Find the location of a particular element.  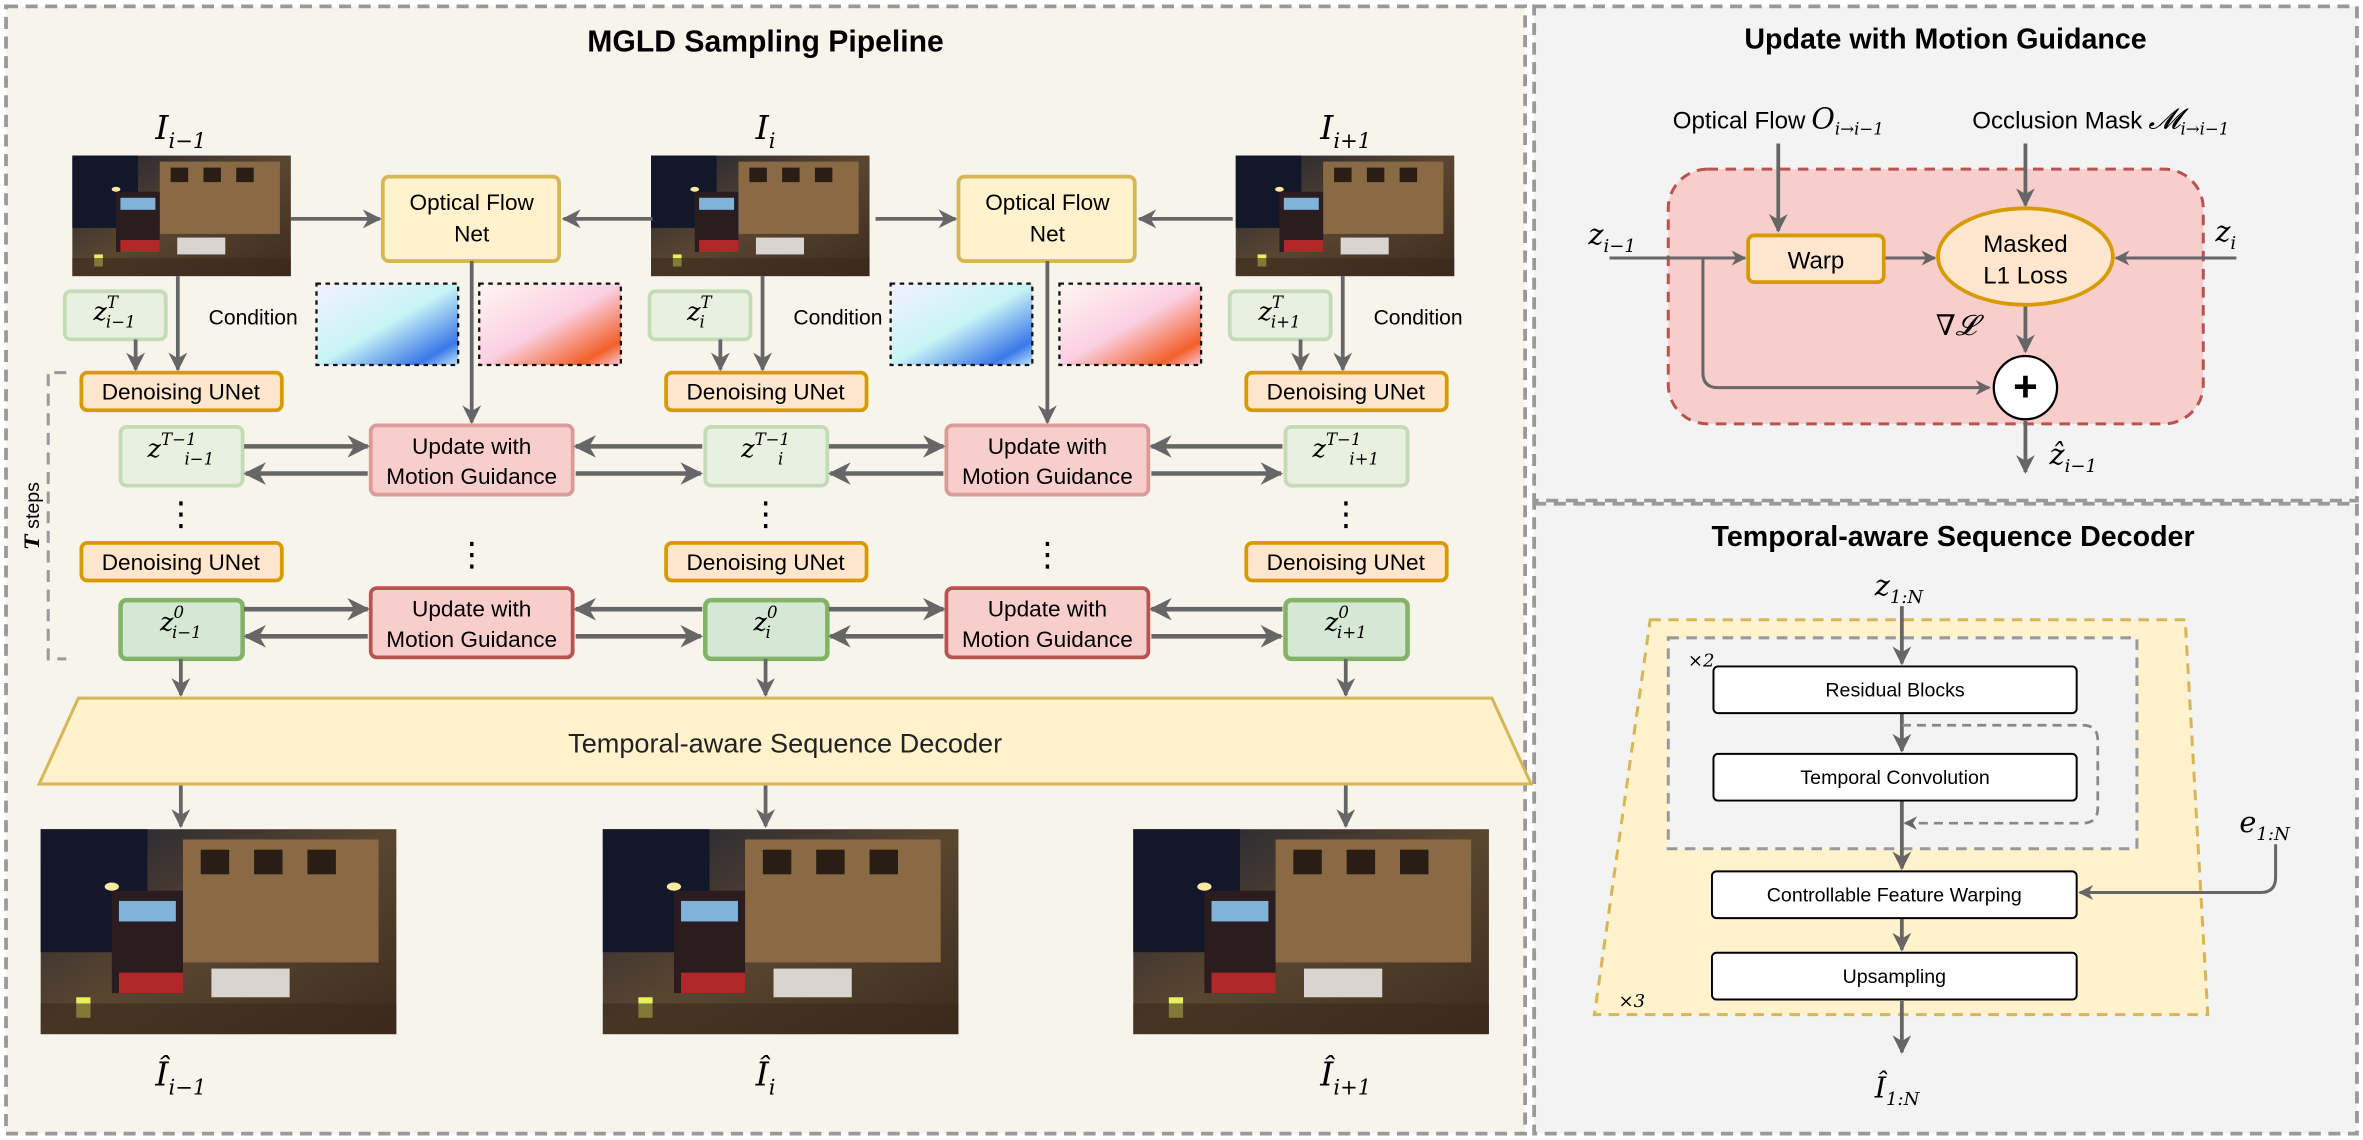

warp-label: Warp is located at coordinates (1816, 261).